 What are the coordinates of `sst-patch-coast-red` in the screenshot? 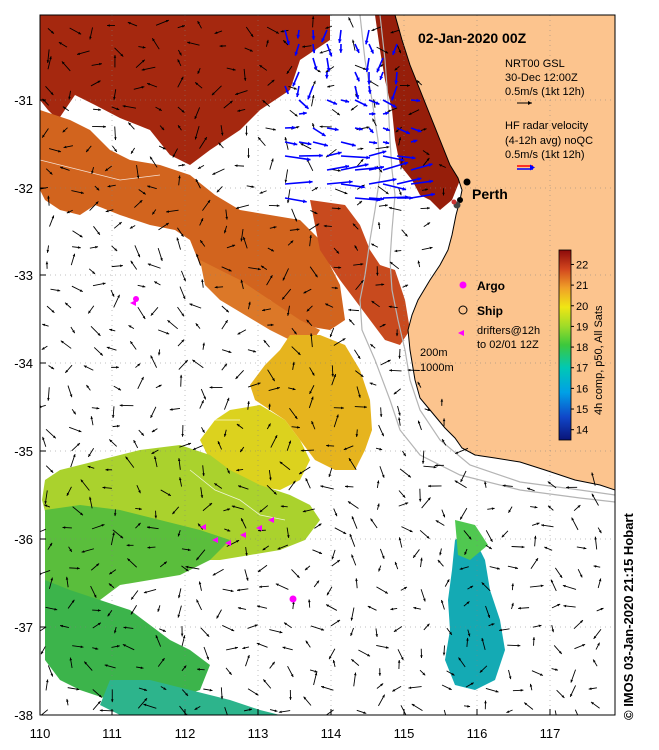 It's located at (417, 112).